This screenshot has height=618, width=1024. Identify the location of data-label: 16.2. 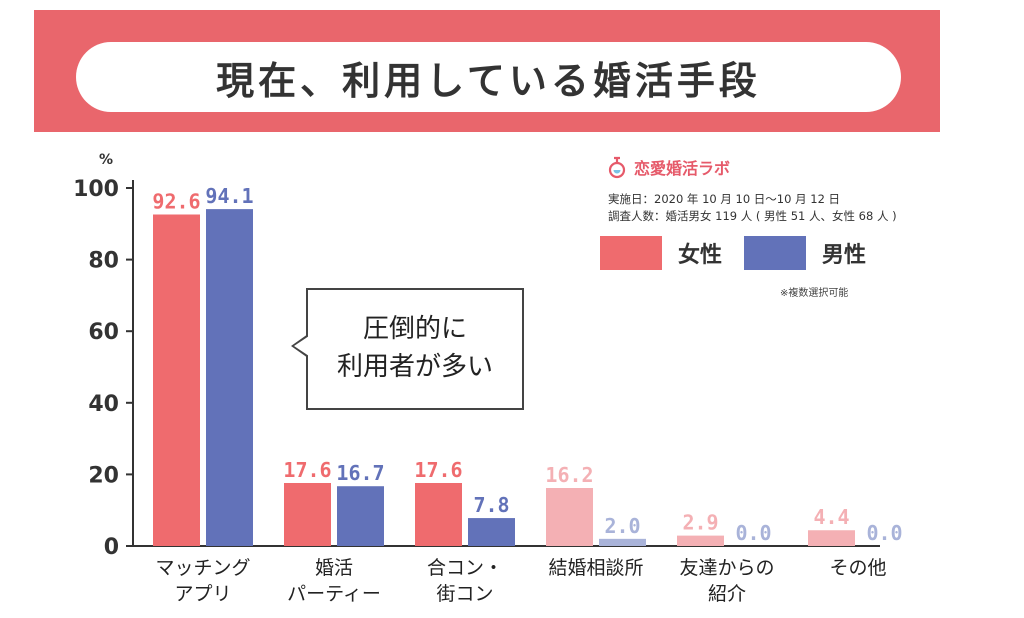
(569, 475).